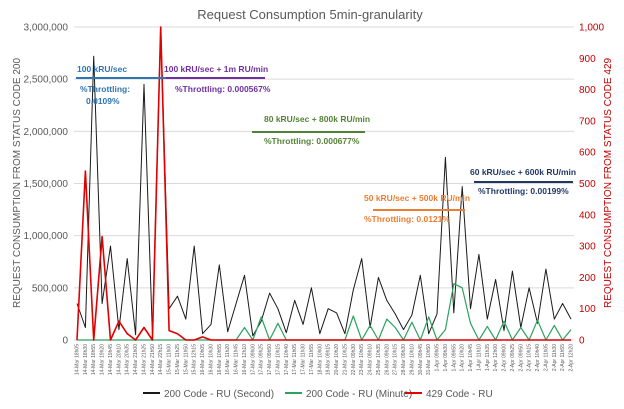 The height and width of the screenshot is (409, 624). Describe the element at coordinates (521, 358) in the screenshot. I see `x-tick-label: 2-Apr 09h50` at that location.